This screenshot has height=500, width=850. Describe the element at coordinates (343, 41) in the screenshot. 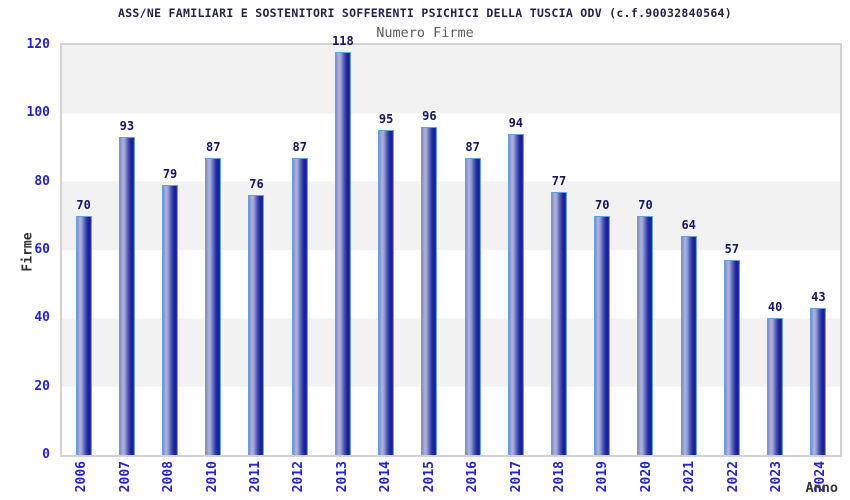

I see `bar-value-label: 118` at that location.